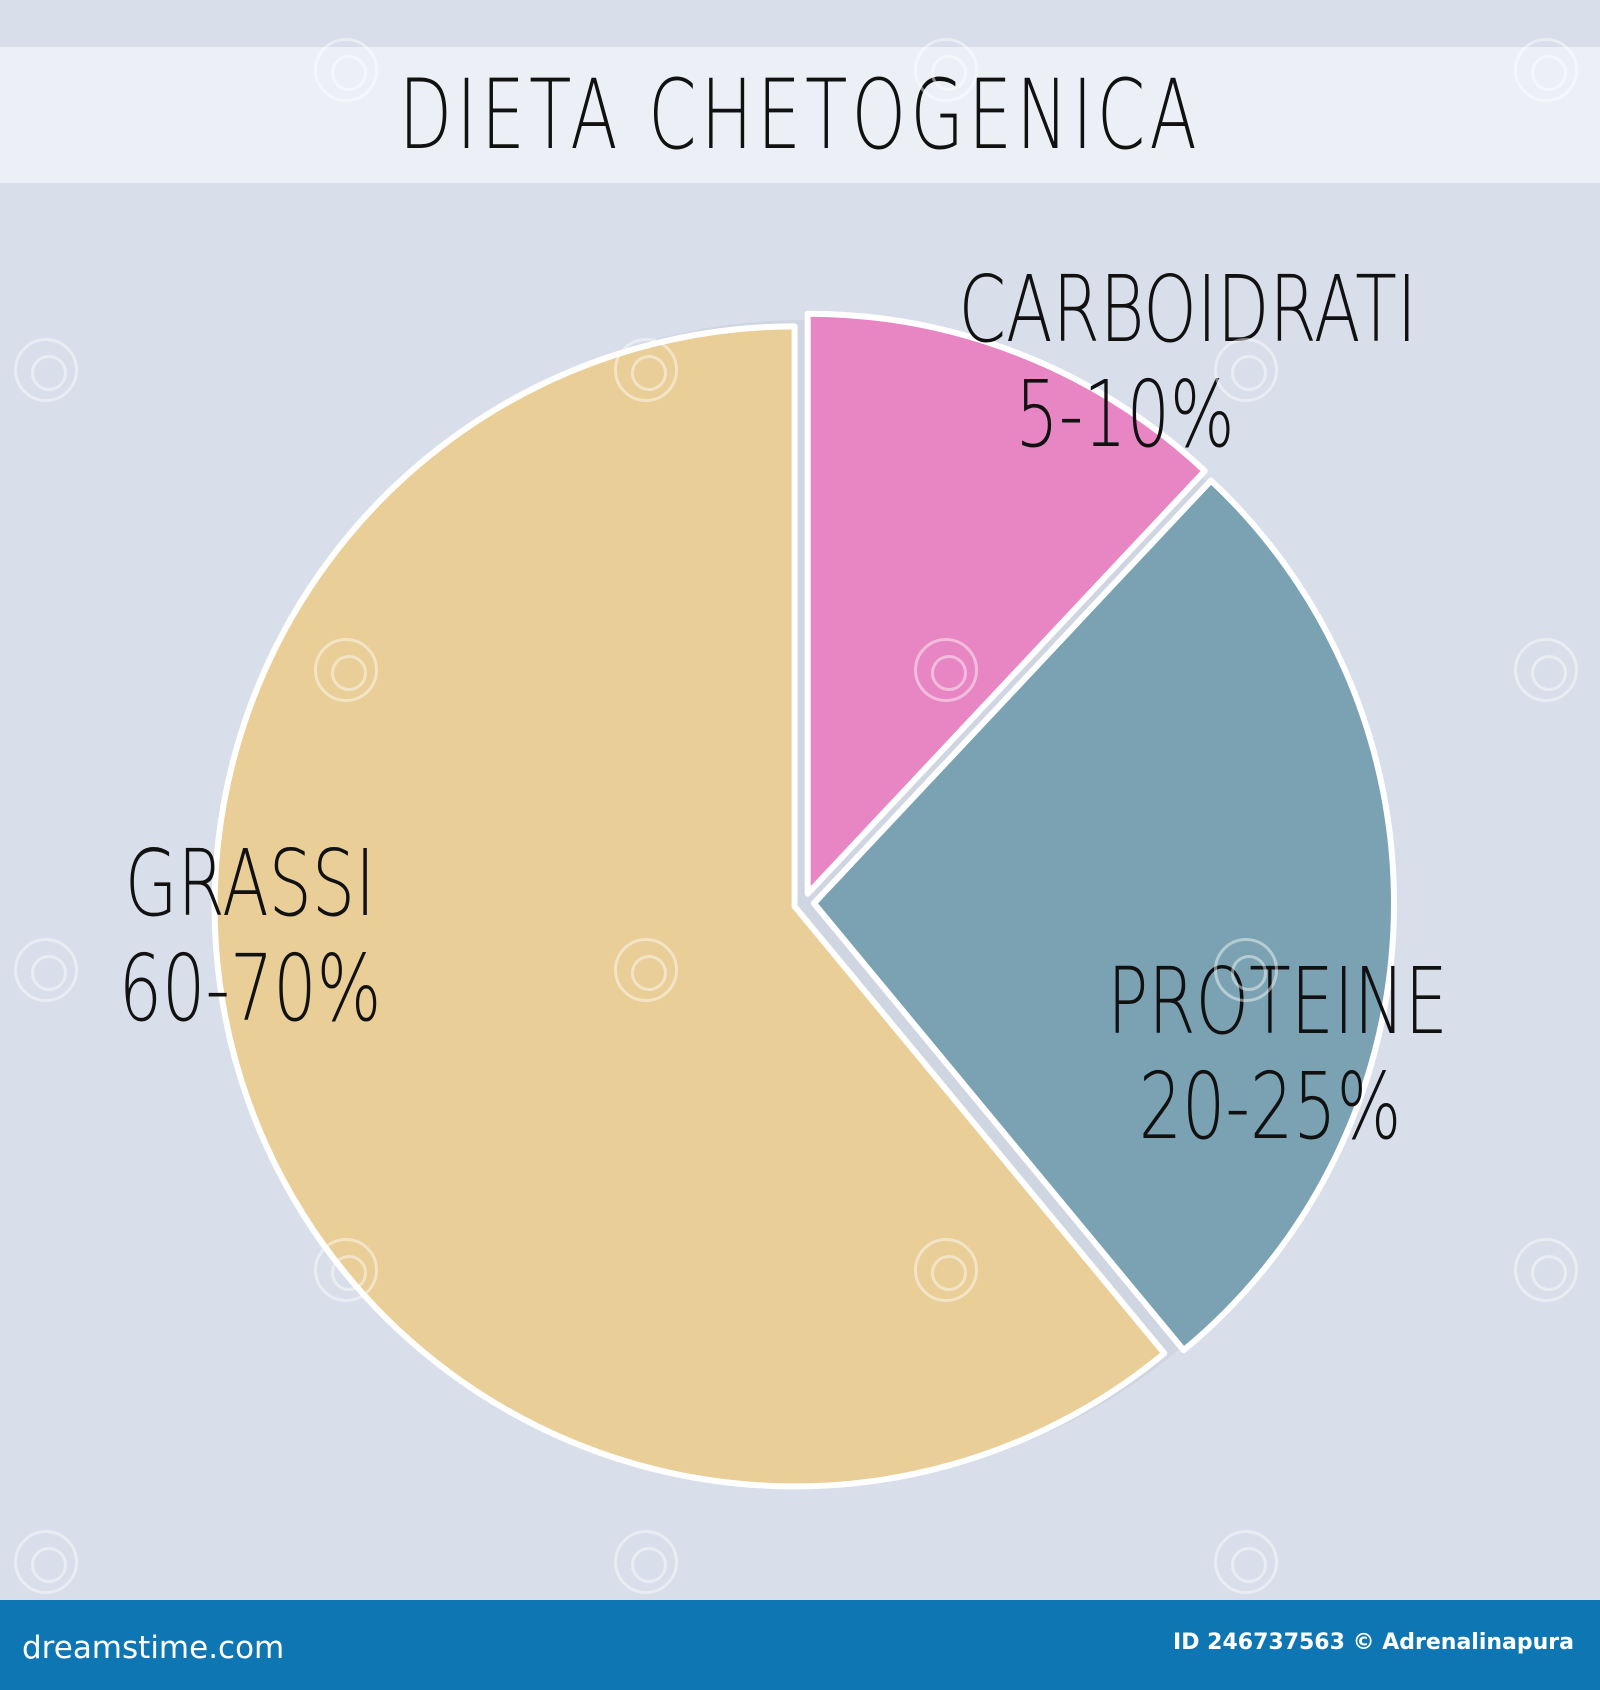 This screenshot has width=1600, height=1690. What do you see at coordinates (153, 1648) in the screenshot?
I see `watermark-site: dreamstime.com` at bounding box center [153, 1648].